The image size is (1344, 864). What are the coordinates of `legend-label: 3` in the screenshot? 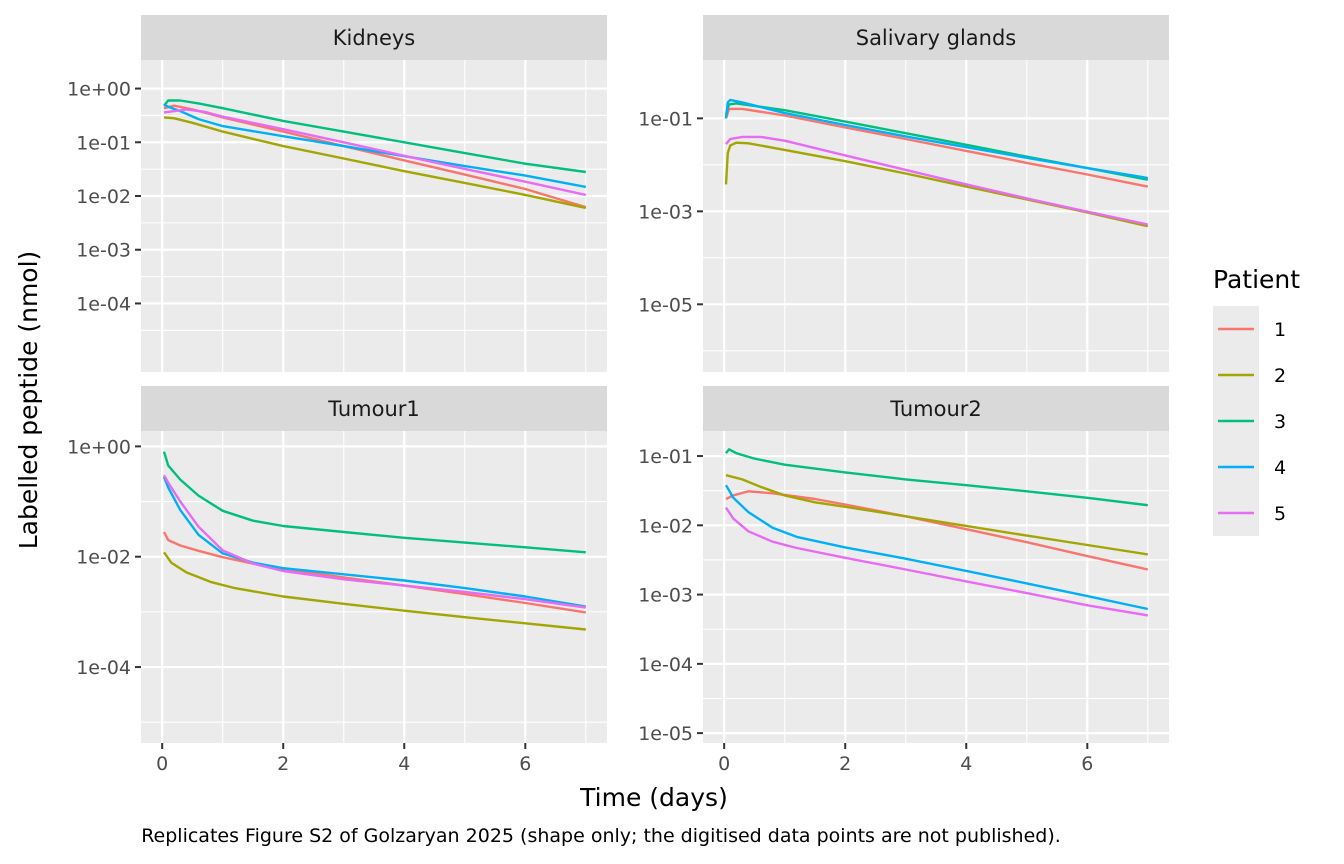 It's located at (1280, 422).